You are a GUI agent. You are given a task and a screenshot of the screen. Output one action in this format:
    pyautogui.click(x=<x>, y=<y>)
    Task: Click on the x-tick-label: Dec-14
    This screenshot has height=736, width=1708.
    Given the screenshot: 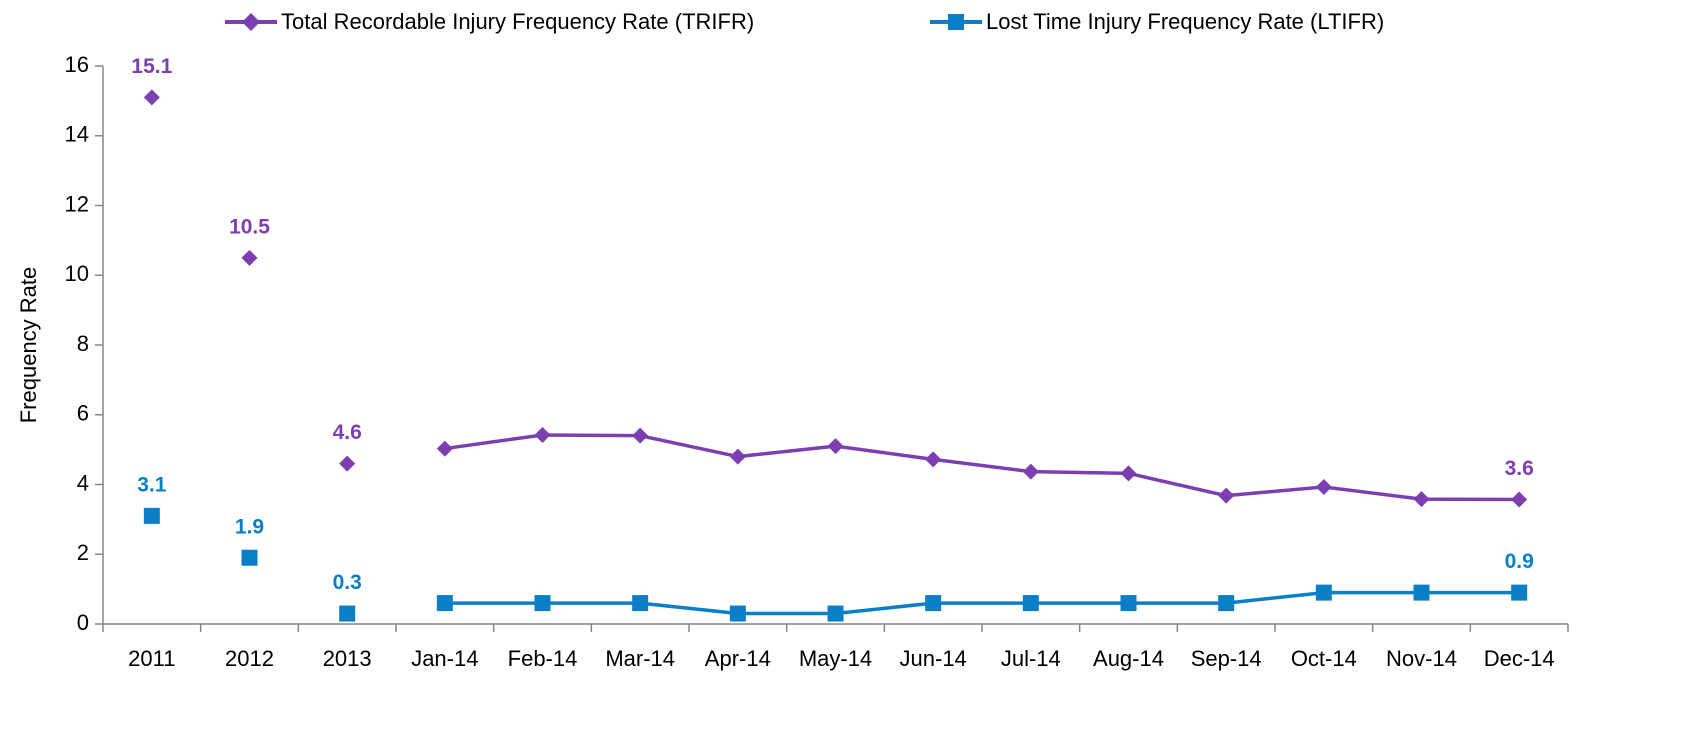 What is the action you would take?
    pyautogui.click(x=1519, y=658)
    